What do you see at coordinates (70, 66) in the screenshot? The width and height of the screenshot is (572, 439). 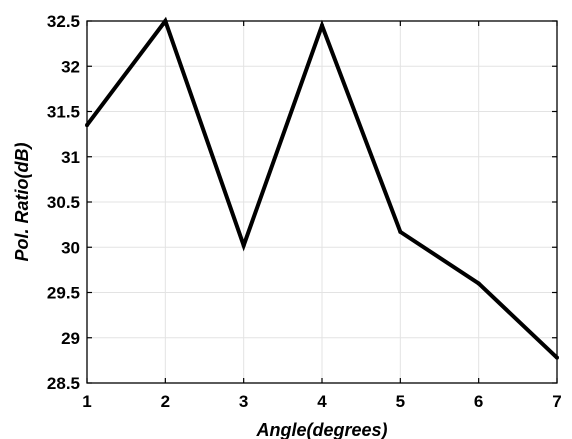 I see `y-tick-label: 32` at bounding box center [70, 66].